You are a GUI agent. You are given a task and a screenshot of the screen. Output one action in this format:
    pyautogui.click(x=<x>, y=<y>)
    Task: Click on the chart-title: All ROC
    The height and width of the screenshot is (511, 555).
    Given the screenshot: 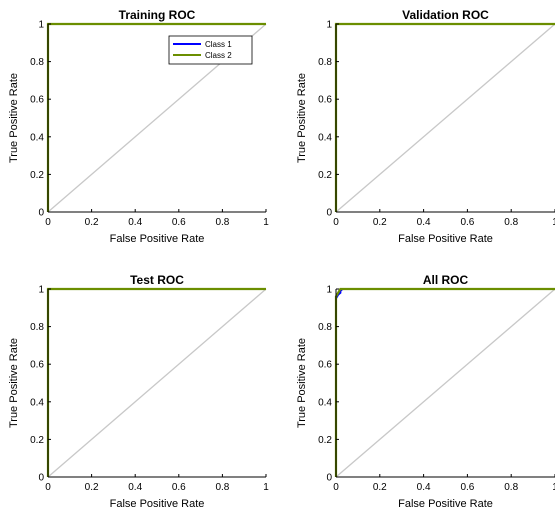 What is the action you would take?
    pyautogui.click(x=446, y=280)
    